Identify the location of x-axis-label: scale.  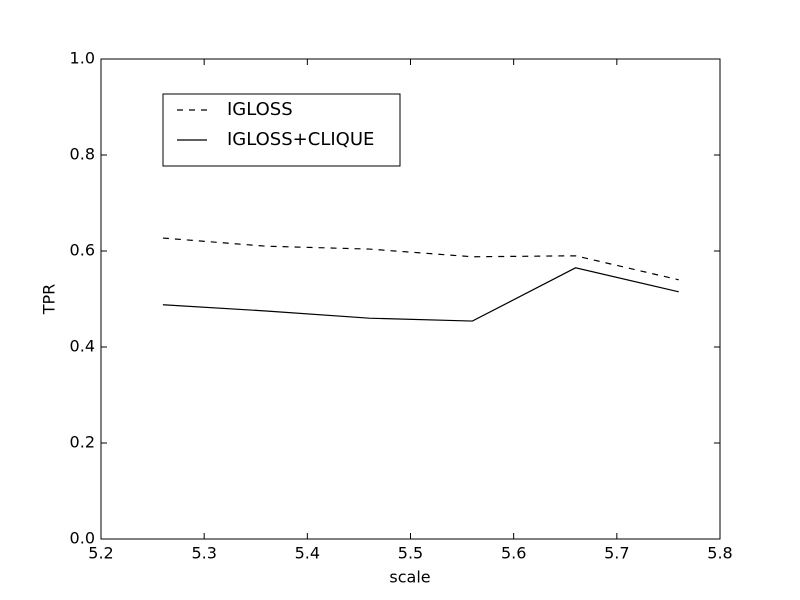
(409, 577).